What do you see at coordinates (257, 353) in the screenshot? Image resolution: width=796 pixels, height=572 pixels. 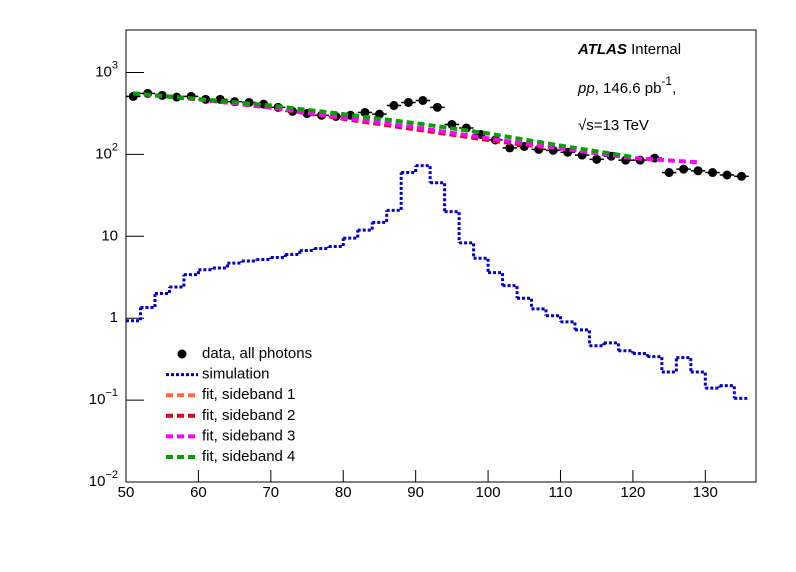 I see `legend-label: data, all photons` at bounding box center [257, 353].